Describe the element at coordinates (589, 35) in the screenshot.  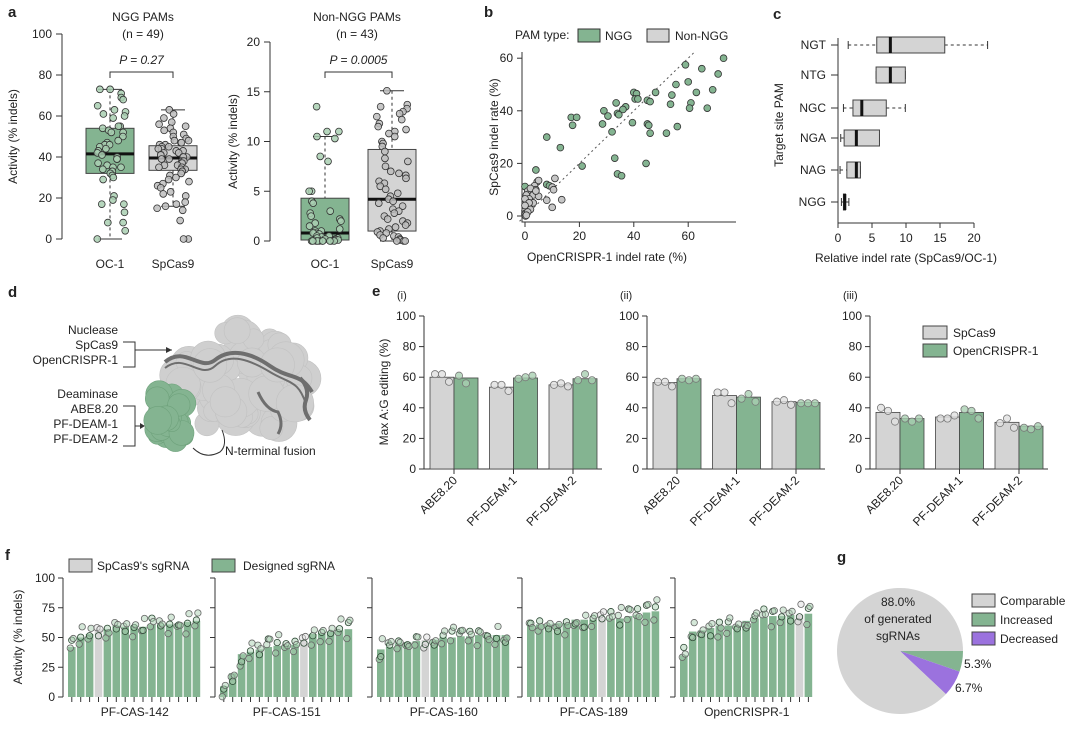
I see `legend-swatch-ngg` at that location.